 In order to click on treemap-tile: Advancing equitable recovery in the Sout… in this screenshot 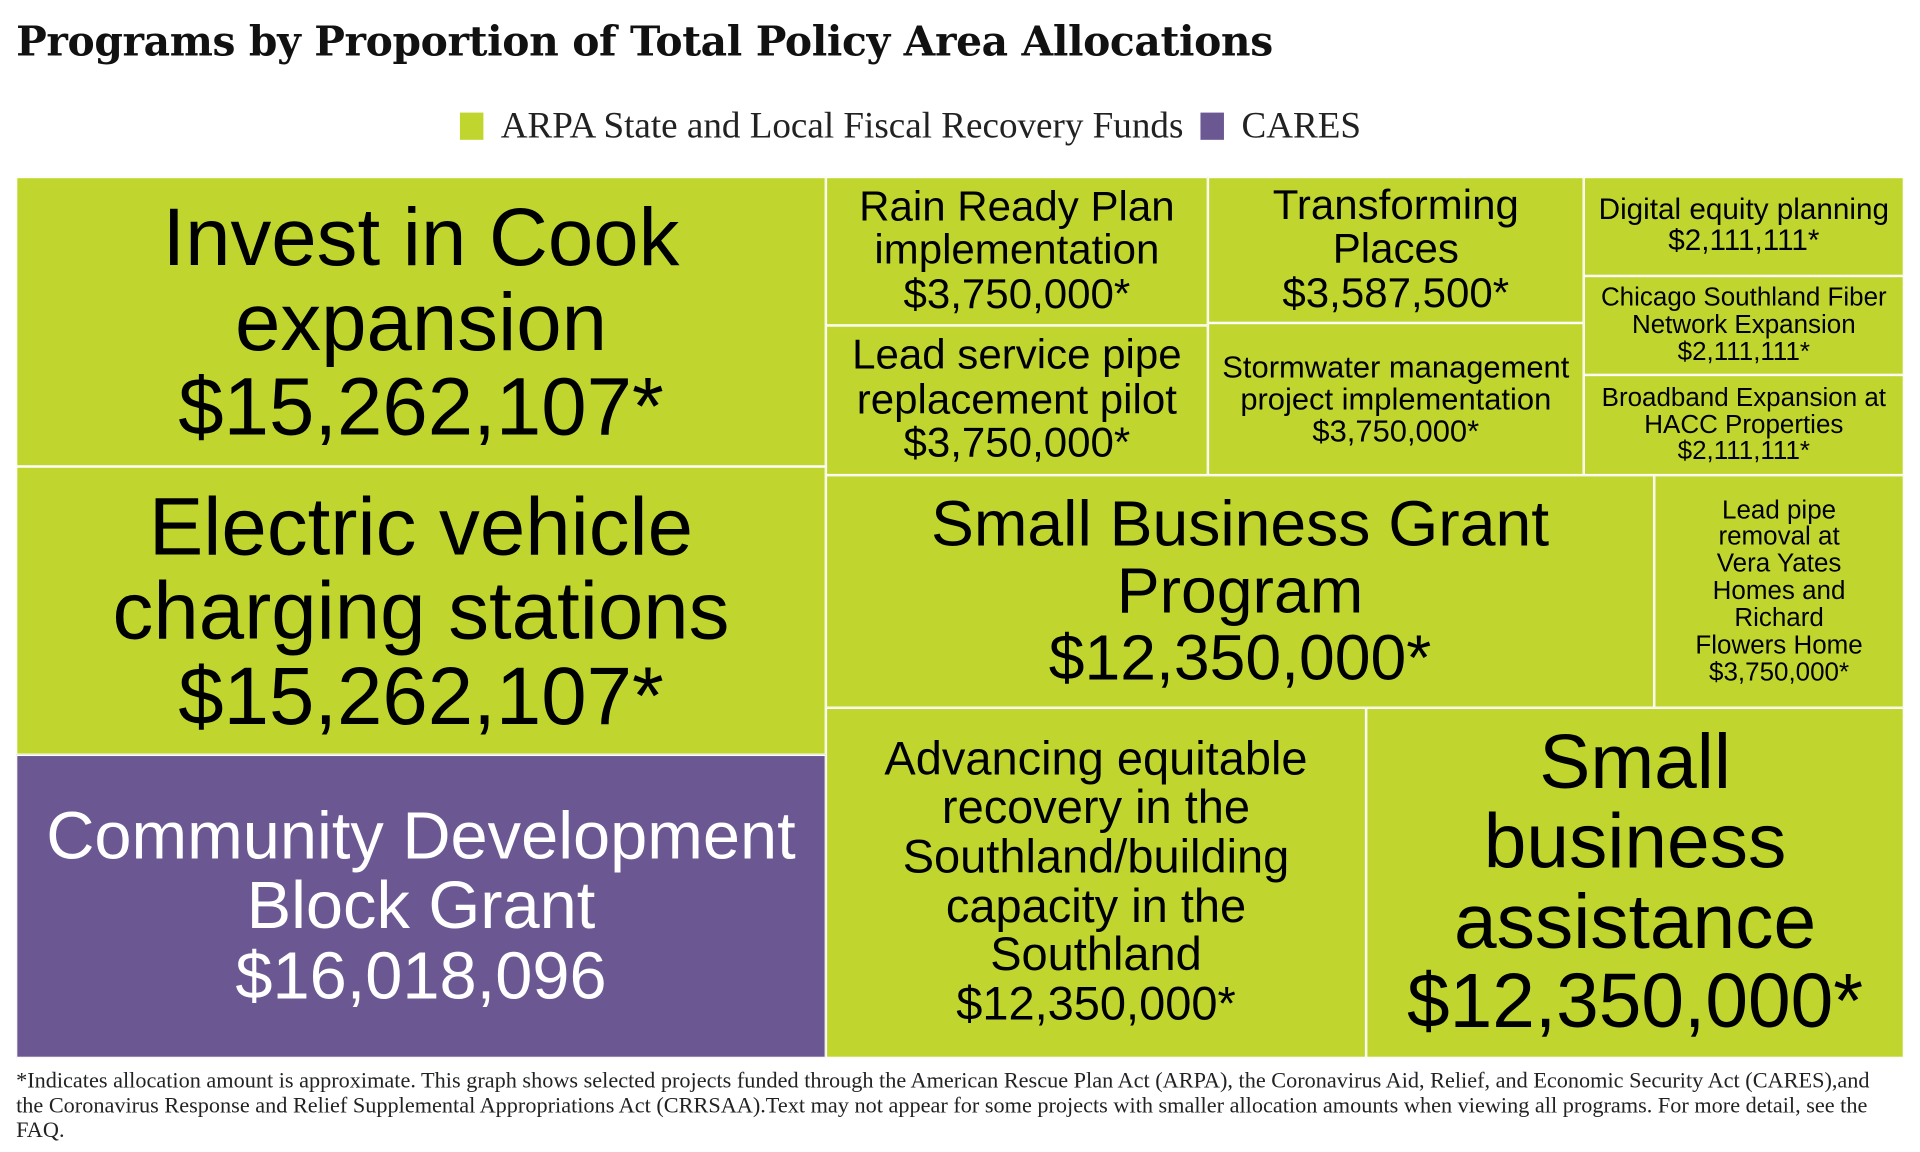, I will do `click(1096, 882)`.